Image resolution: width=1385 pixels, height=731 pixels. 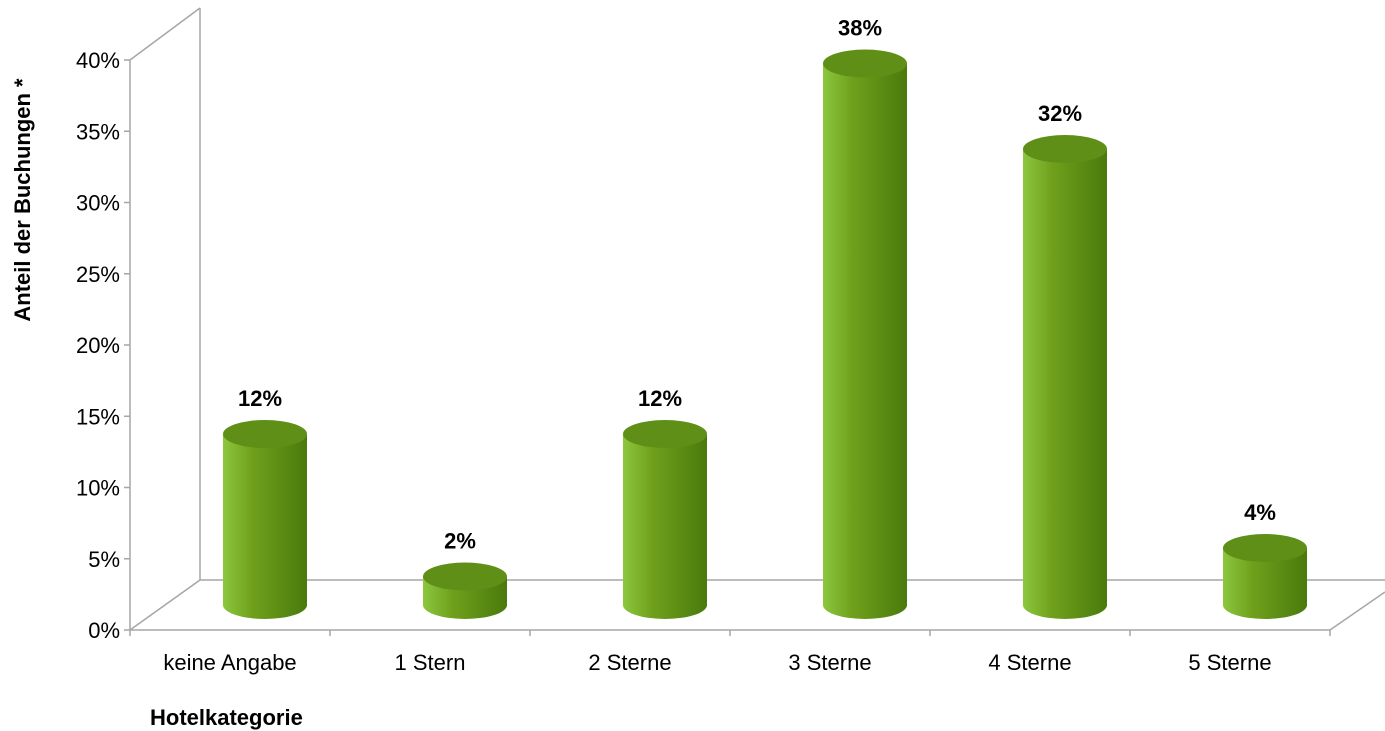 What do you see at coordinates (104, 630) in the screenshot?
I see `y-tick-label: 0%` at bounding box center [104, 630].